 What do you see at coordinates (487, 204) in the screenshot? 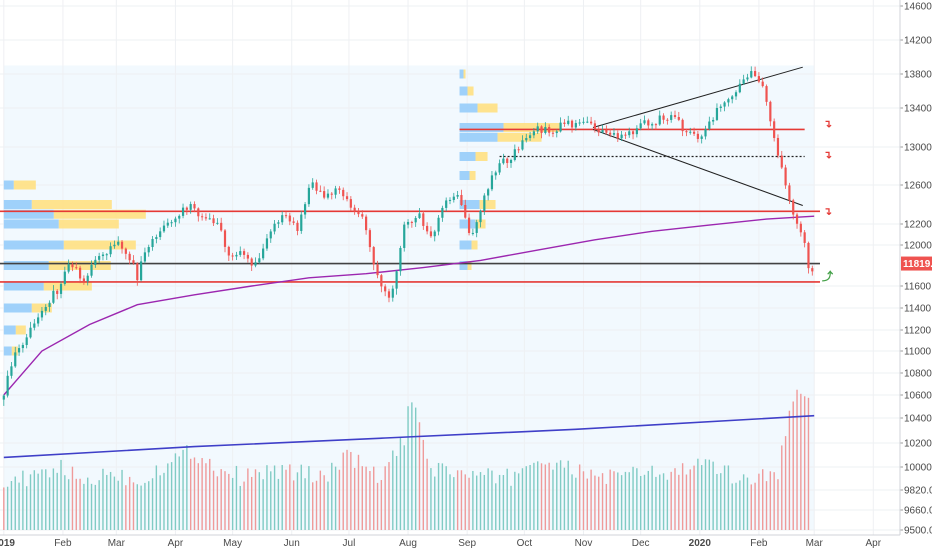
I see `volume-profile-bar-yellow` at bounding box center [487, 204].